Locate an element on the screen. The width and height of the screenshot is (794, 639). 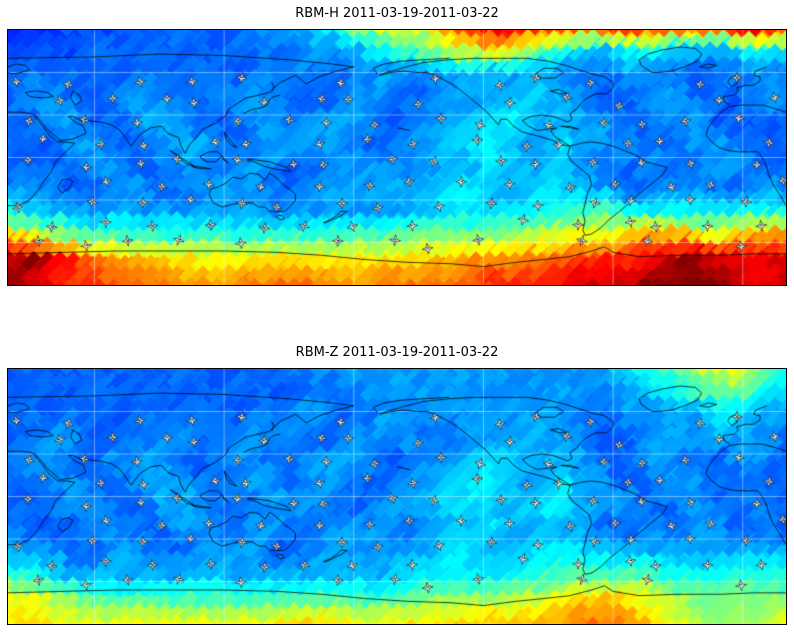
panel-rbm-h-title: RBM-H 2011-03-19-2011-03-22 is located at coordinates (397, 13).